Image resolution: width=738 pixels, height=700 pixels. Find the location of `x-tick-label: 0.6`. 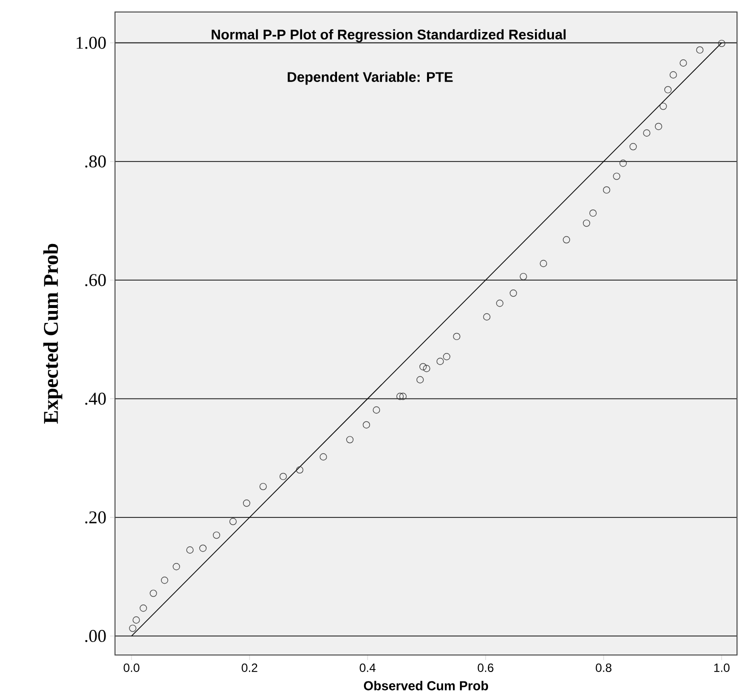

x-tick-label: 0.6 is located at coordinates (486, 668).